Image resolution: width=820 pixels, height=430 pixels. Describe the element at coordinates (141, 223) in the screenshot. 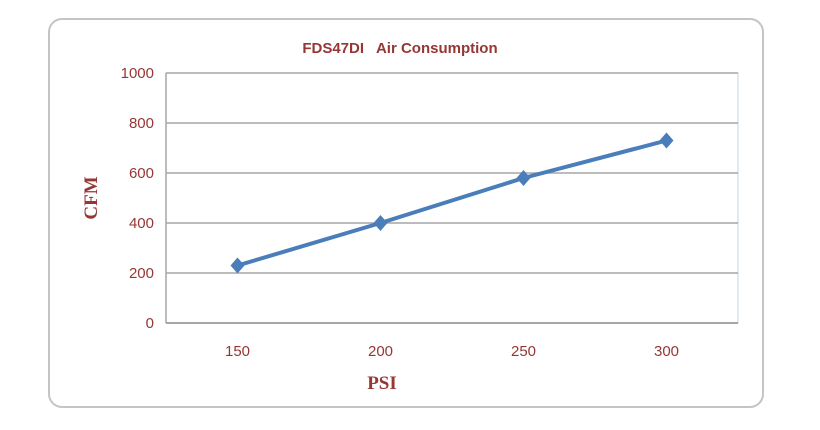

I see `y-tick-label: 400` at that location.